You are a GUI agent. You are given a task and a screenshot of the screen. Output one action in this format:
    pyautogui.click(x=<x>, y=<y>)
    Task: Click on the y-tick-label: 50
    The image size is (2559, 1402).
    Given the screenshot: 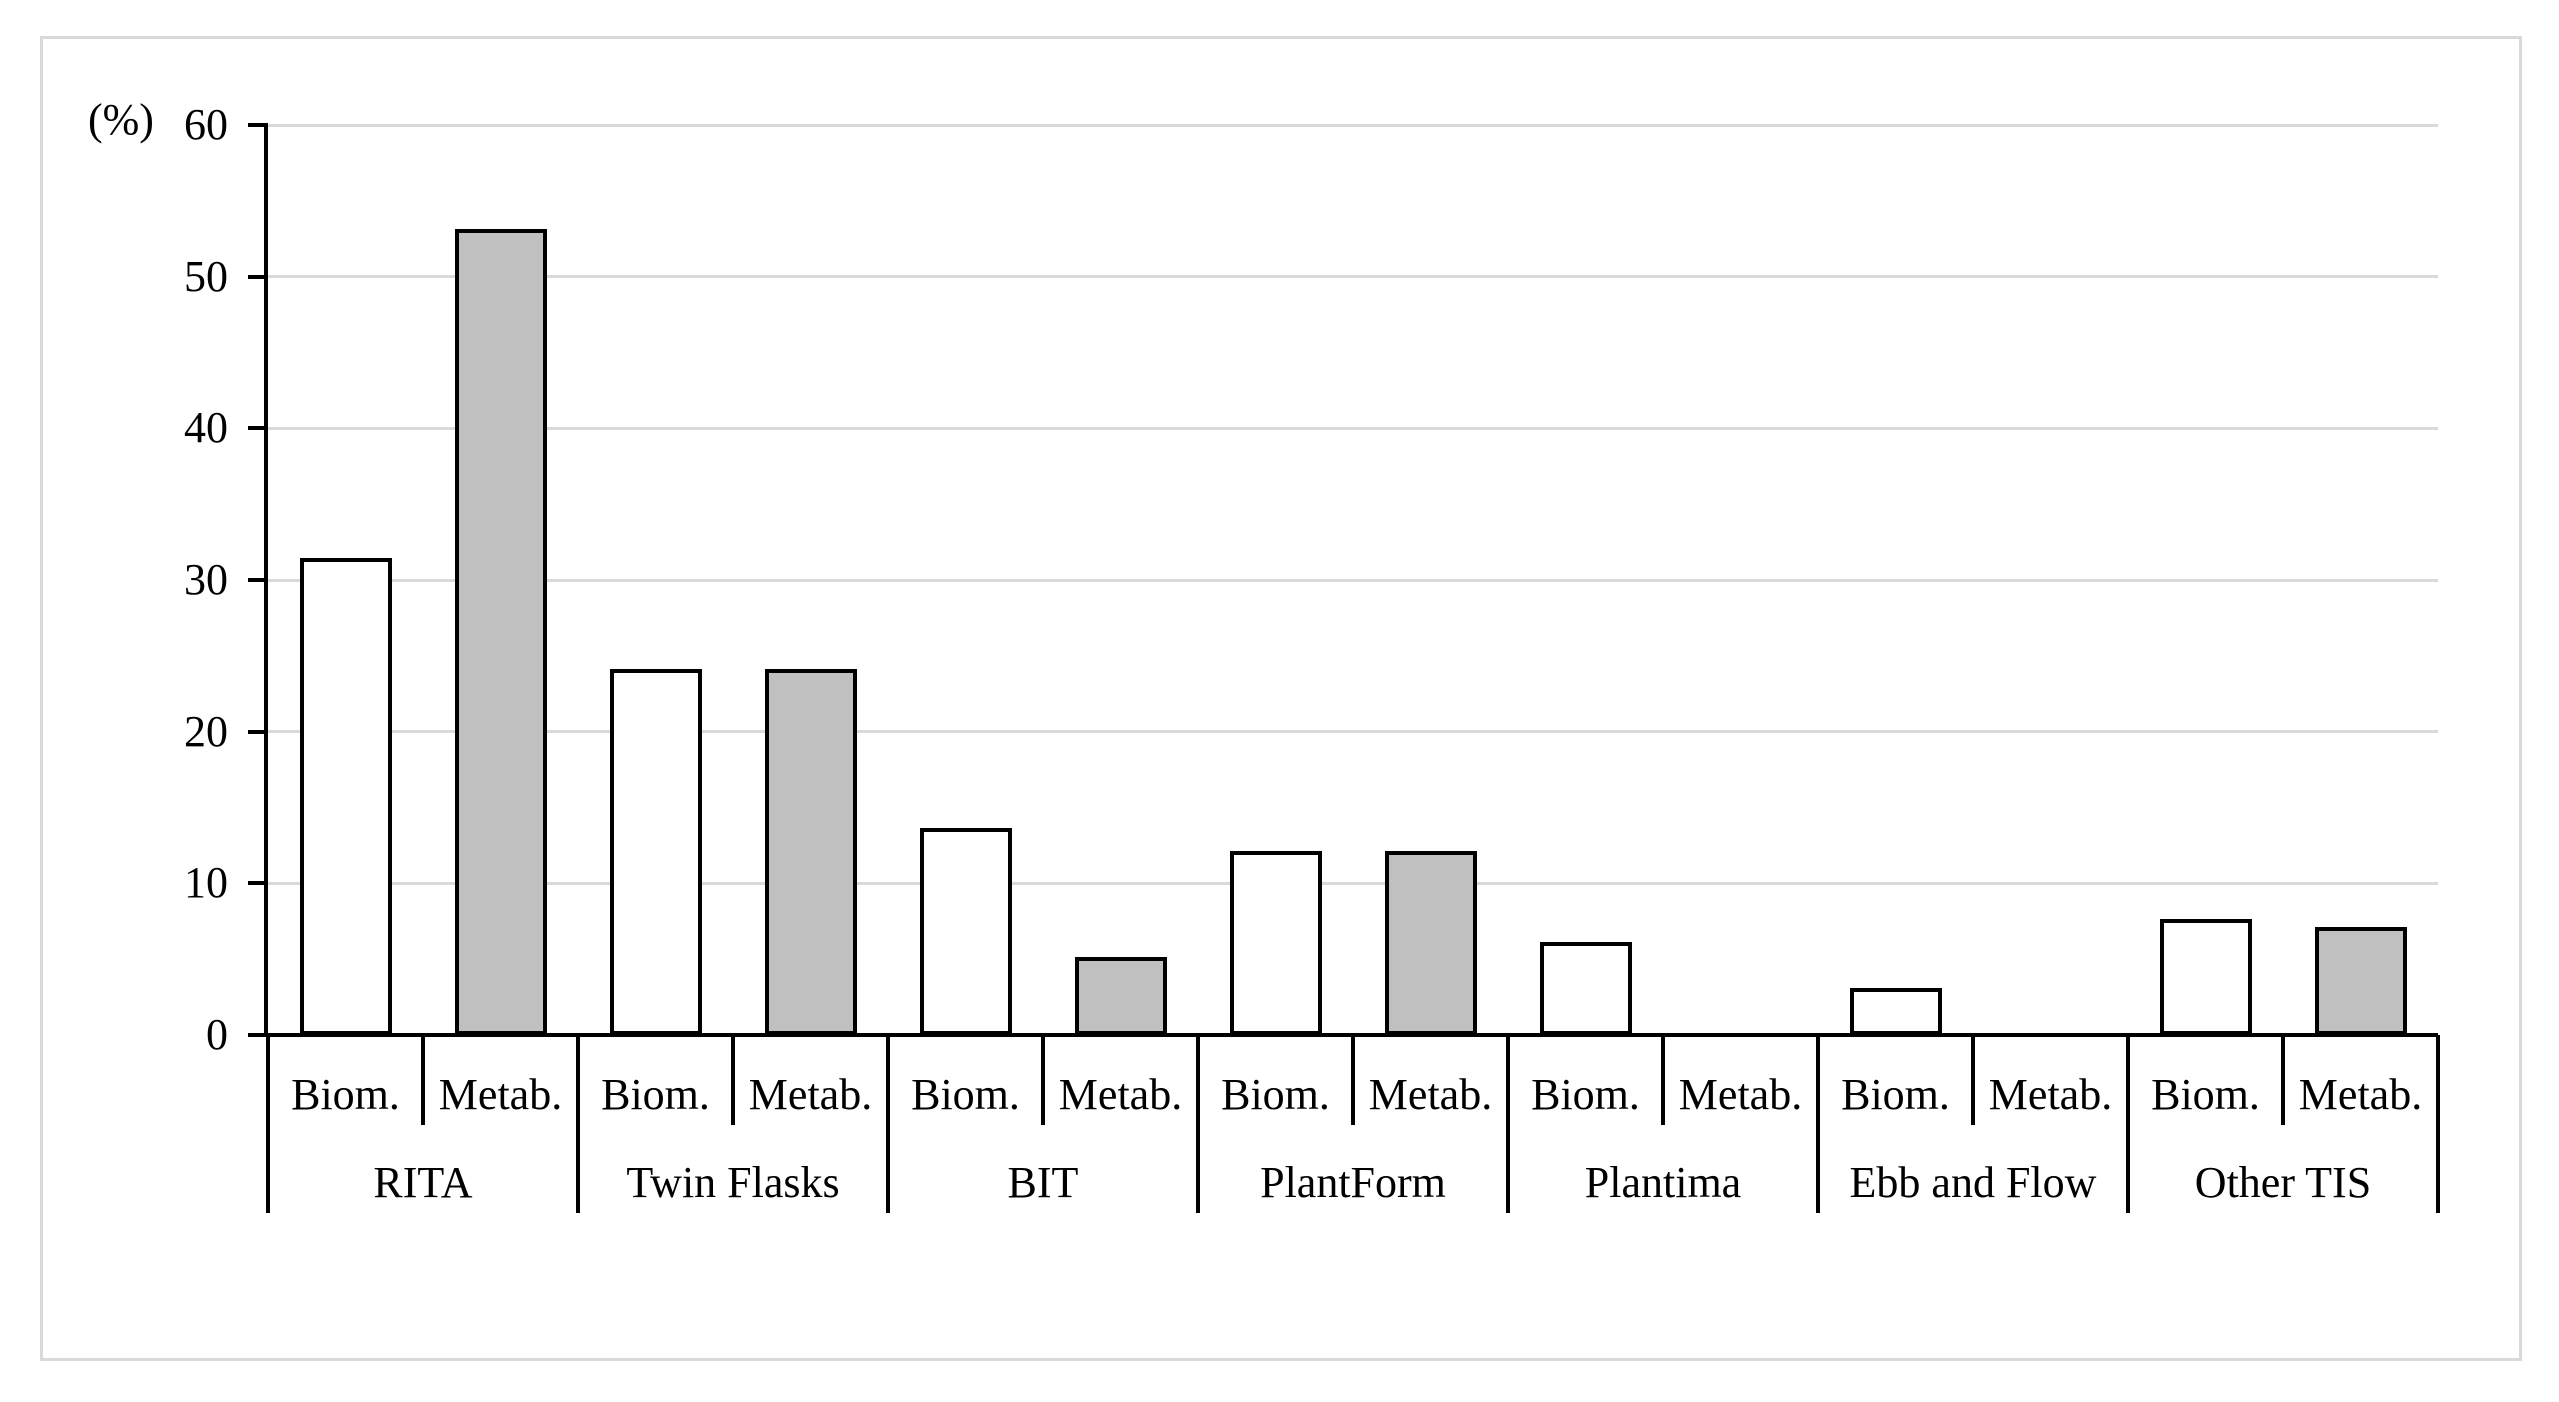 What is the action you would take?
    pyautogui.click(x=206, y=276)
    